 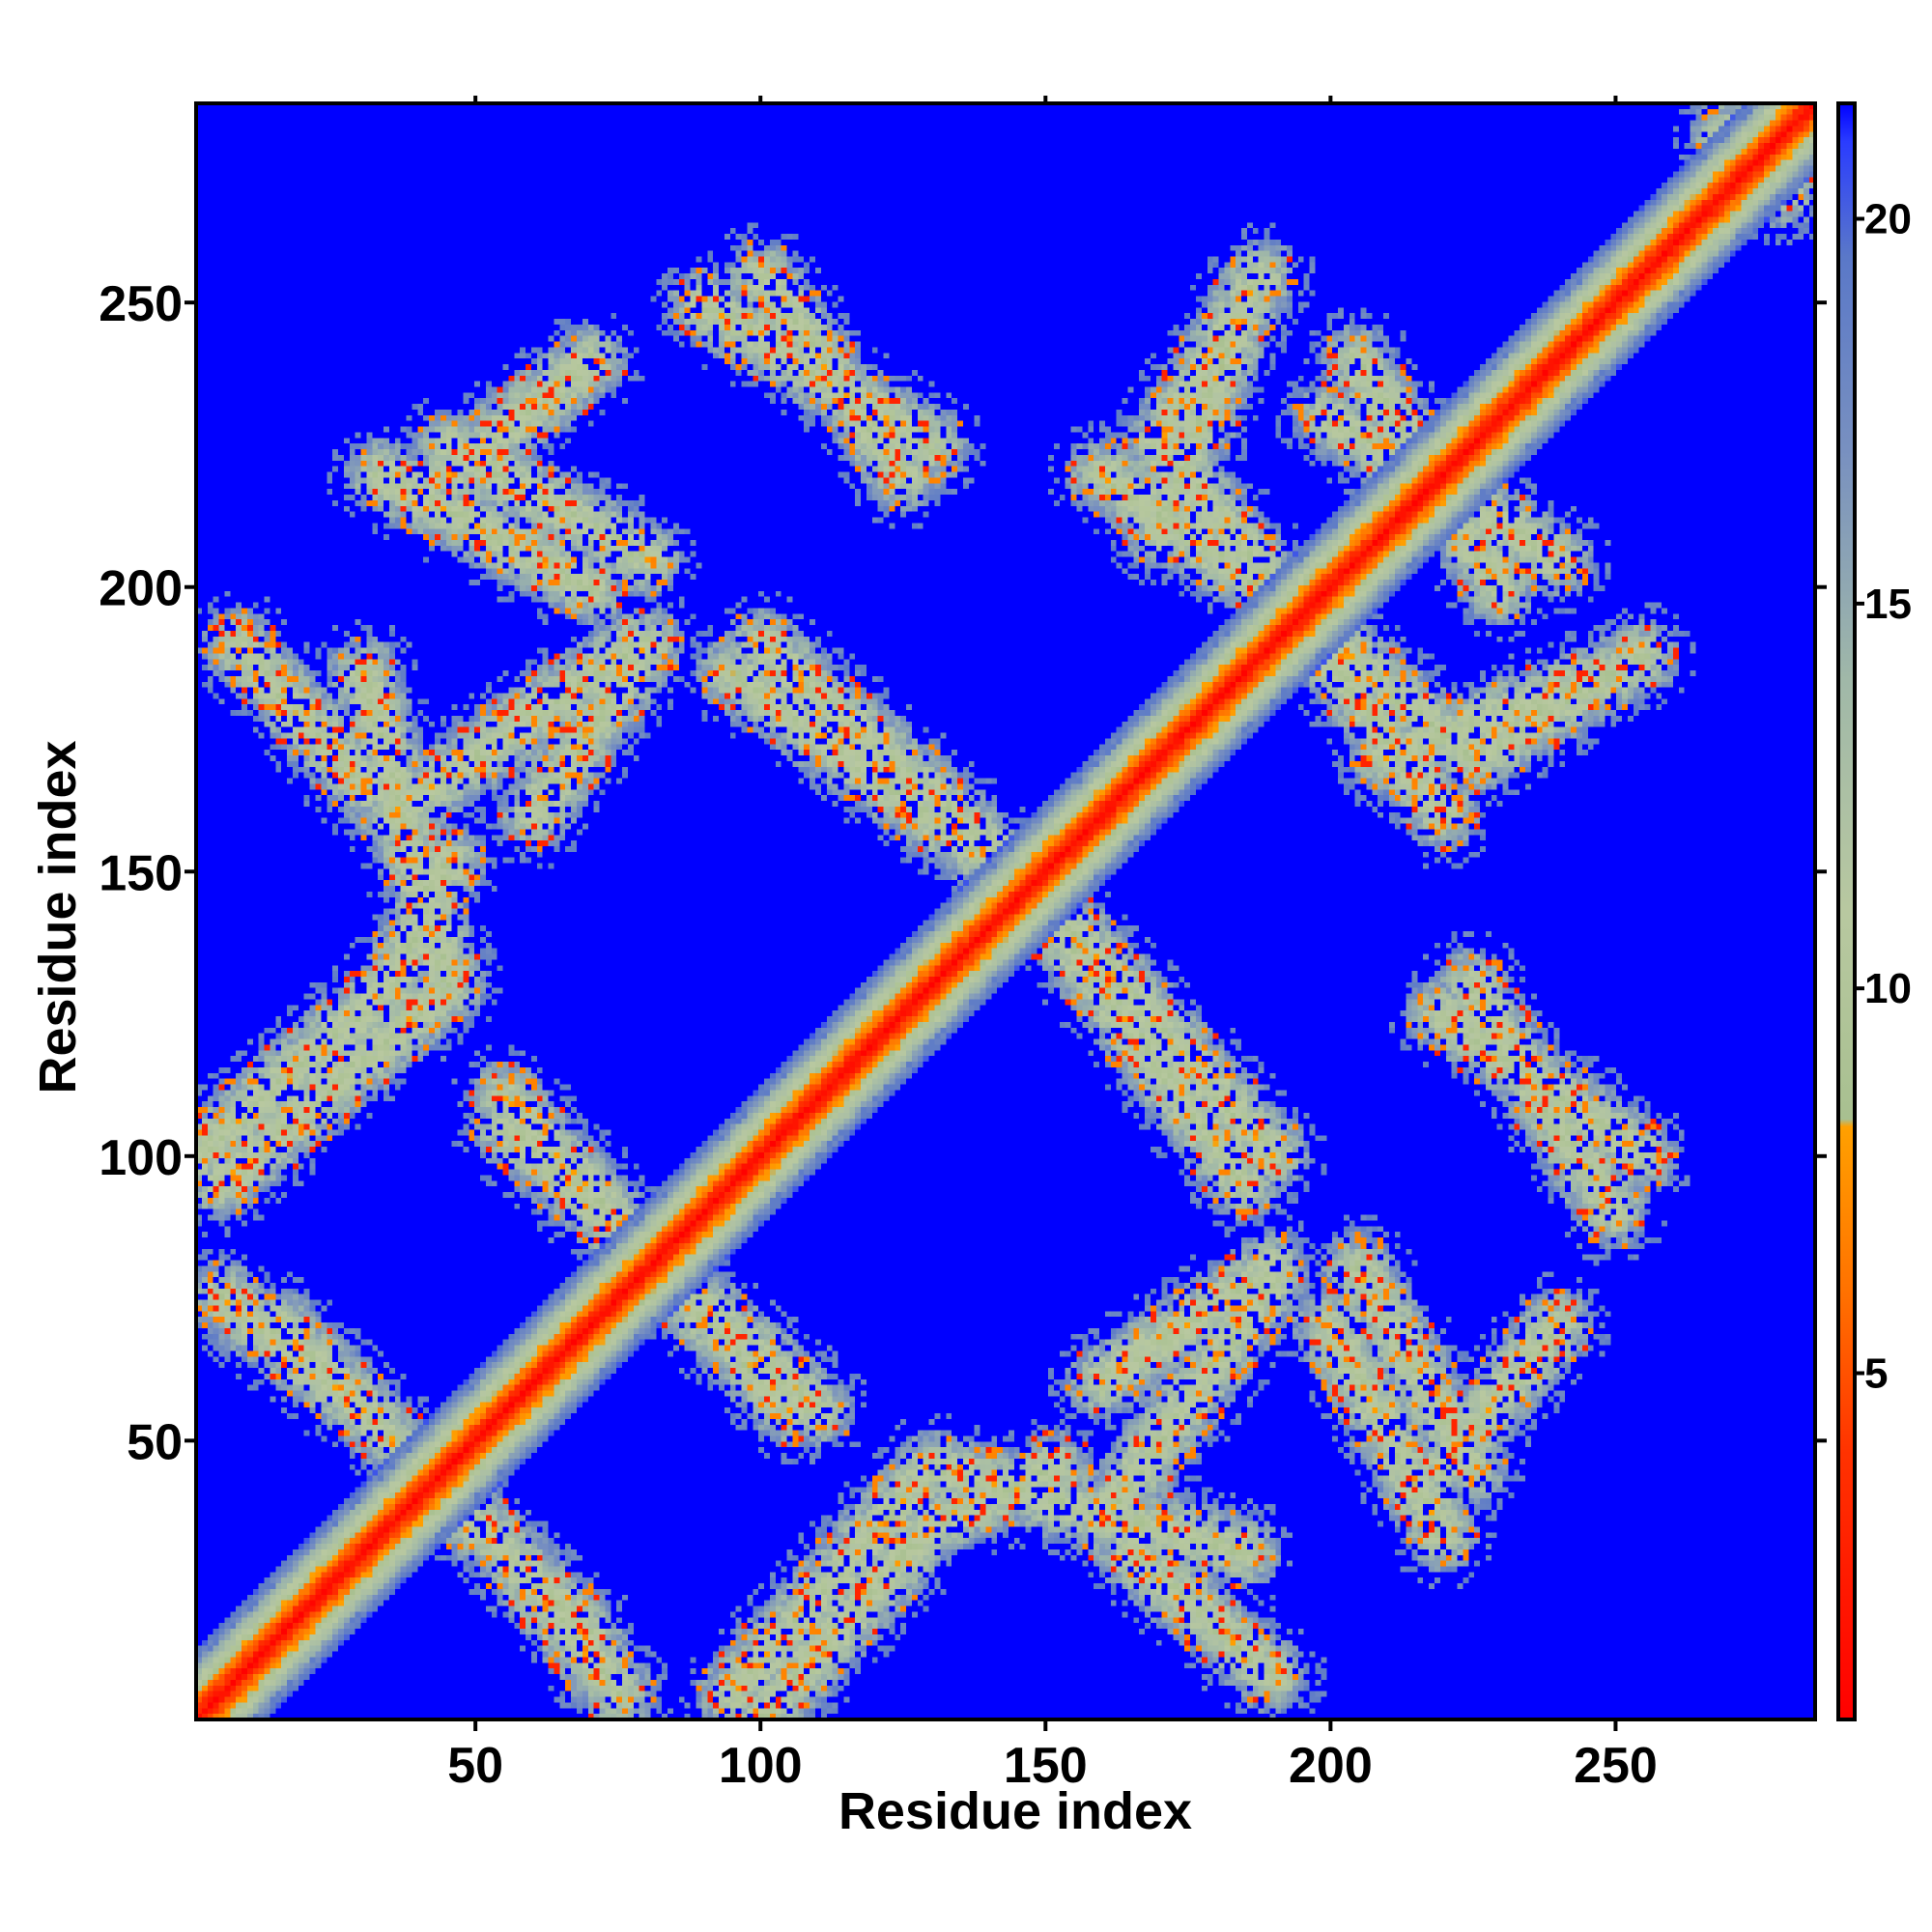 I want to click on x-tick-label: 50, so click(x=475, y=1766).